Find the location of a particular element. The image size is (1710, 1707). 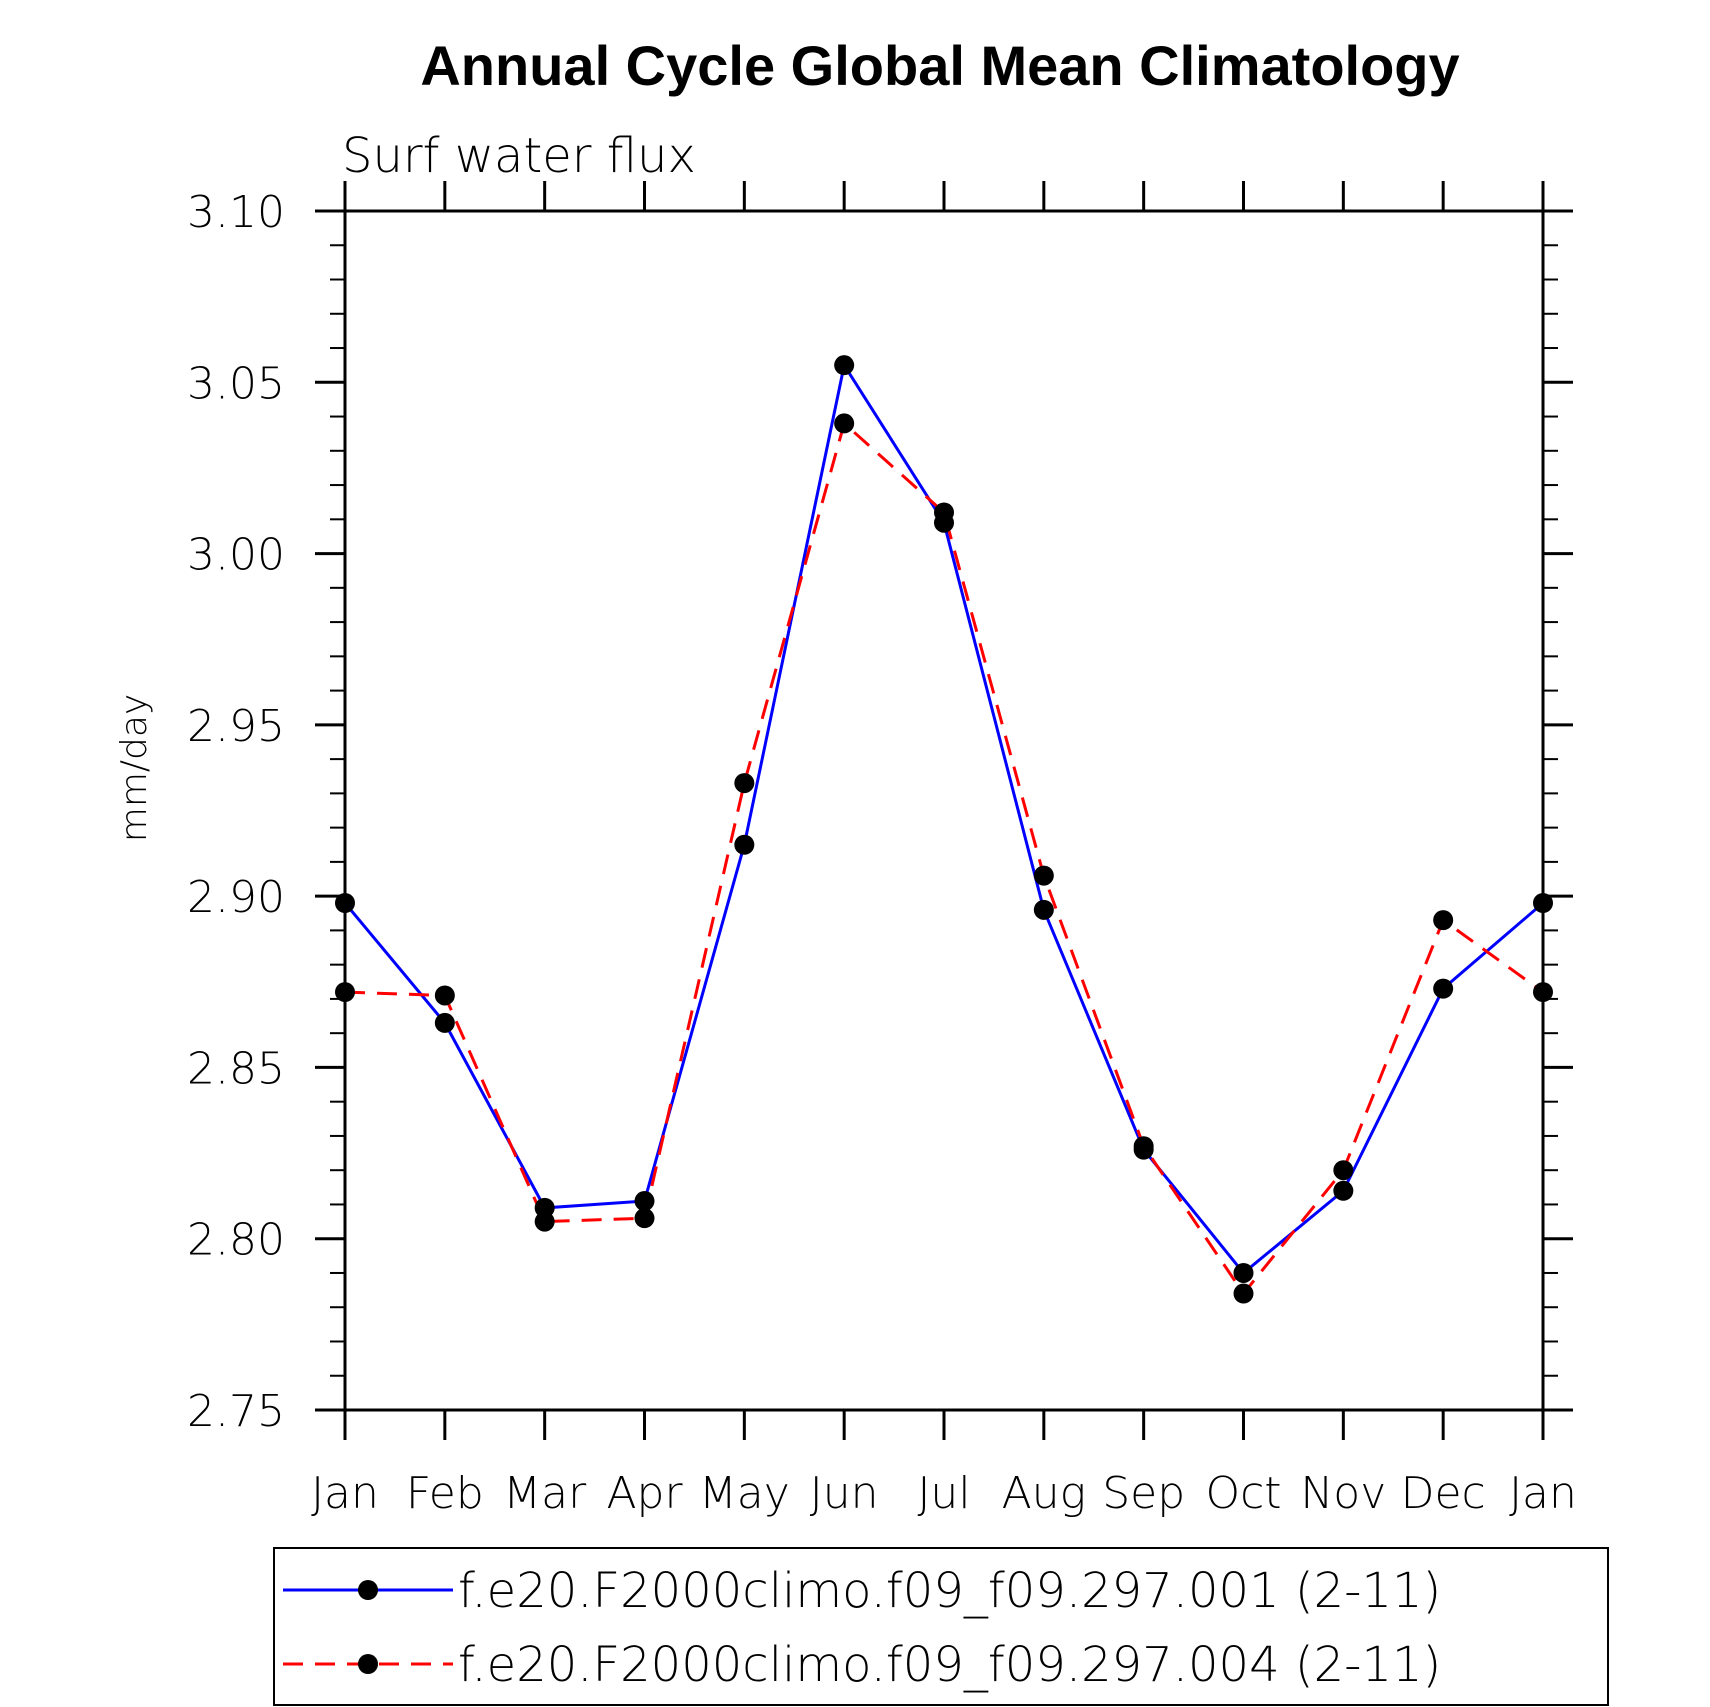

y-tick-label: 3.00 is located at coordinates (236, 555).